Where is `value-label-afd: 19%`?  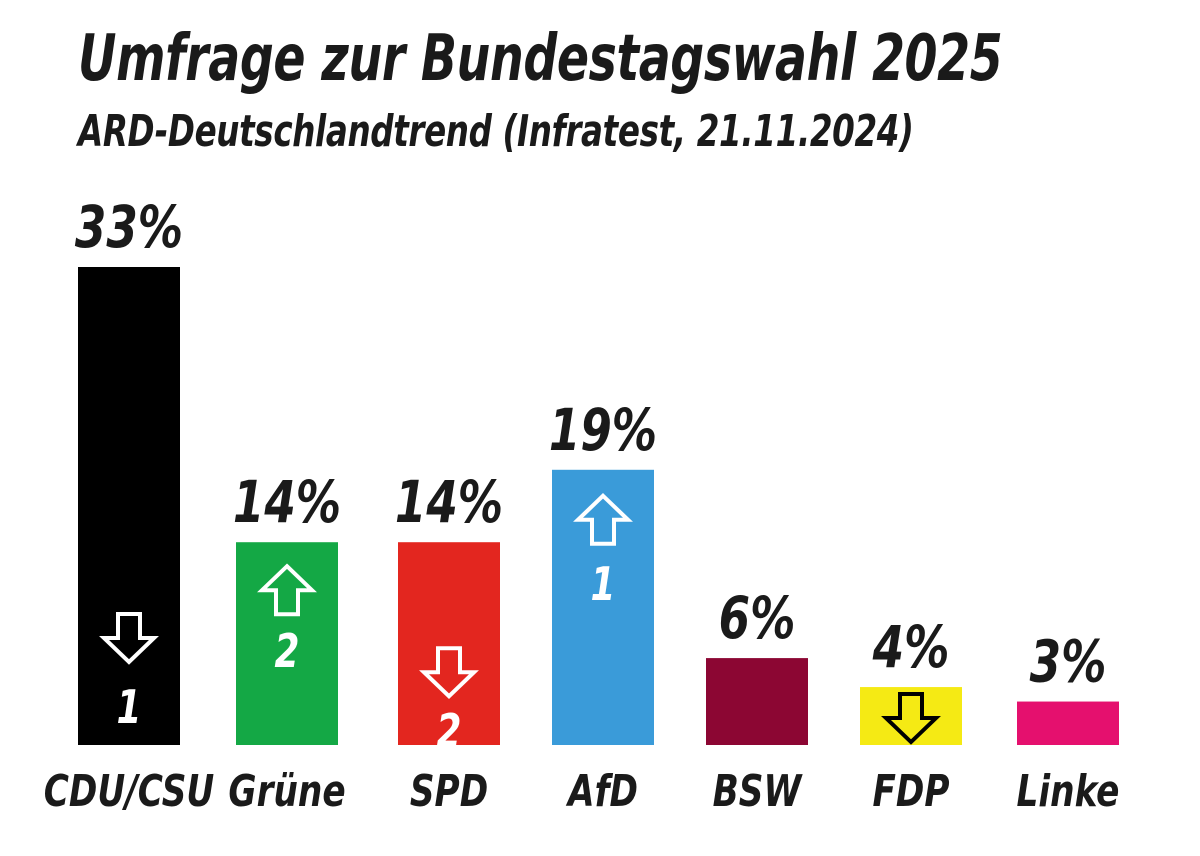 value-label-afd: 19% is located at coordinates (603, 430).